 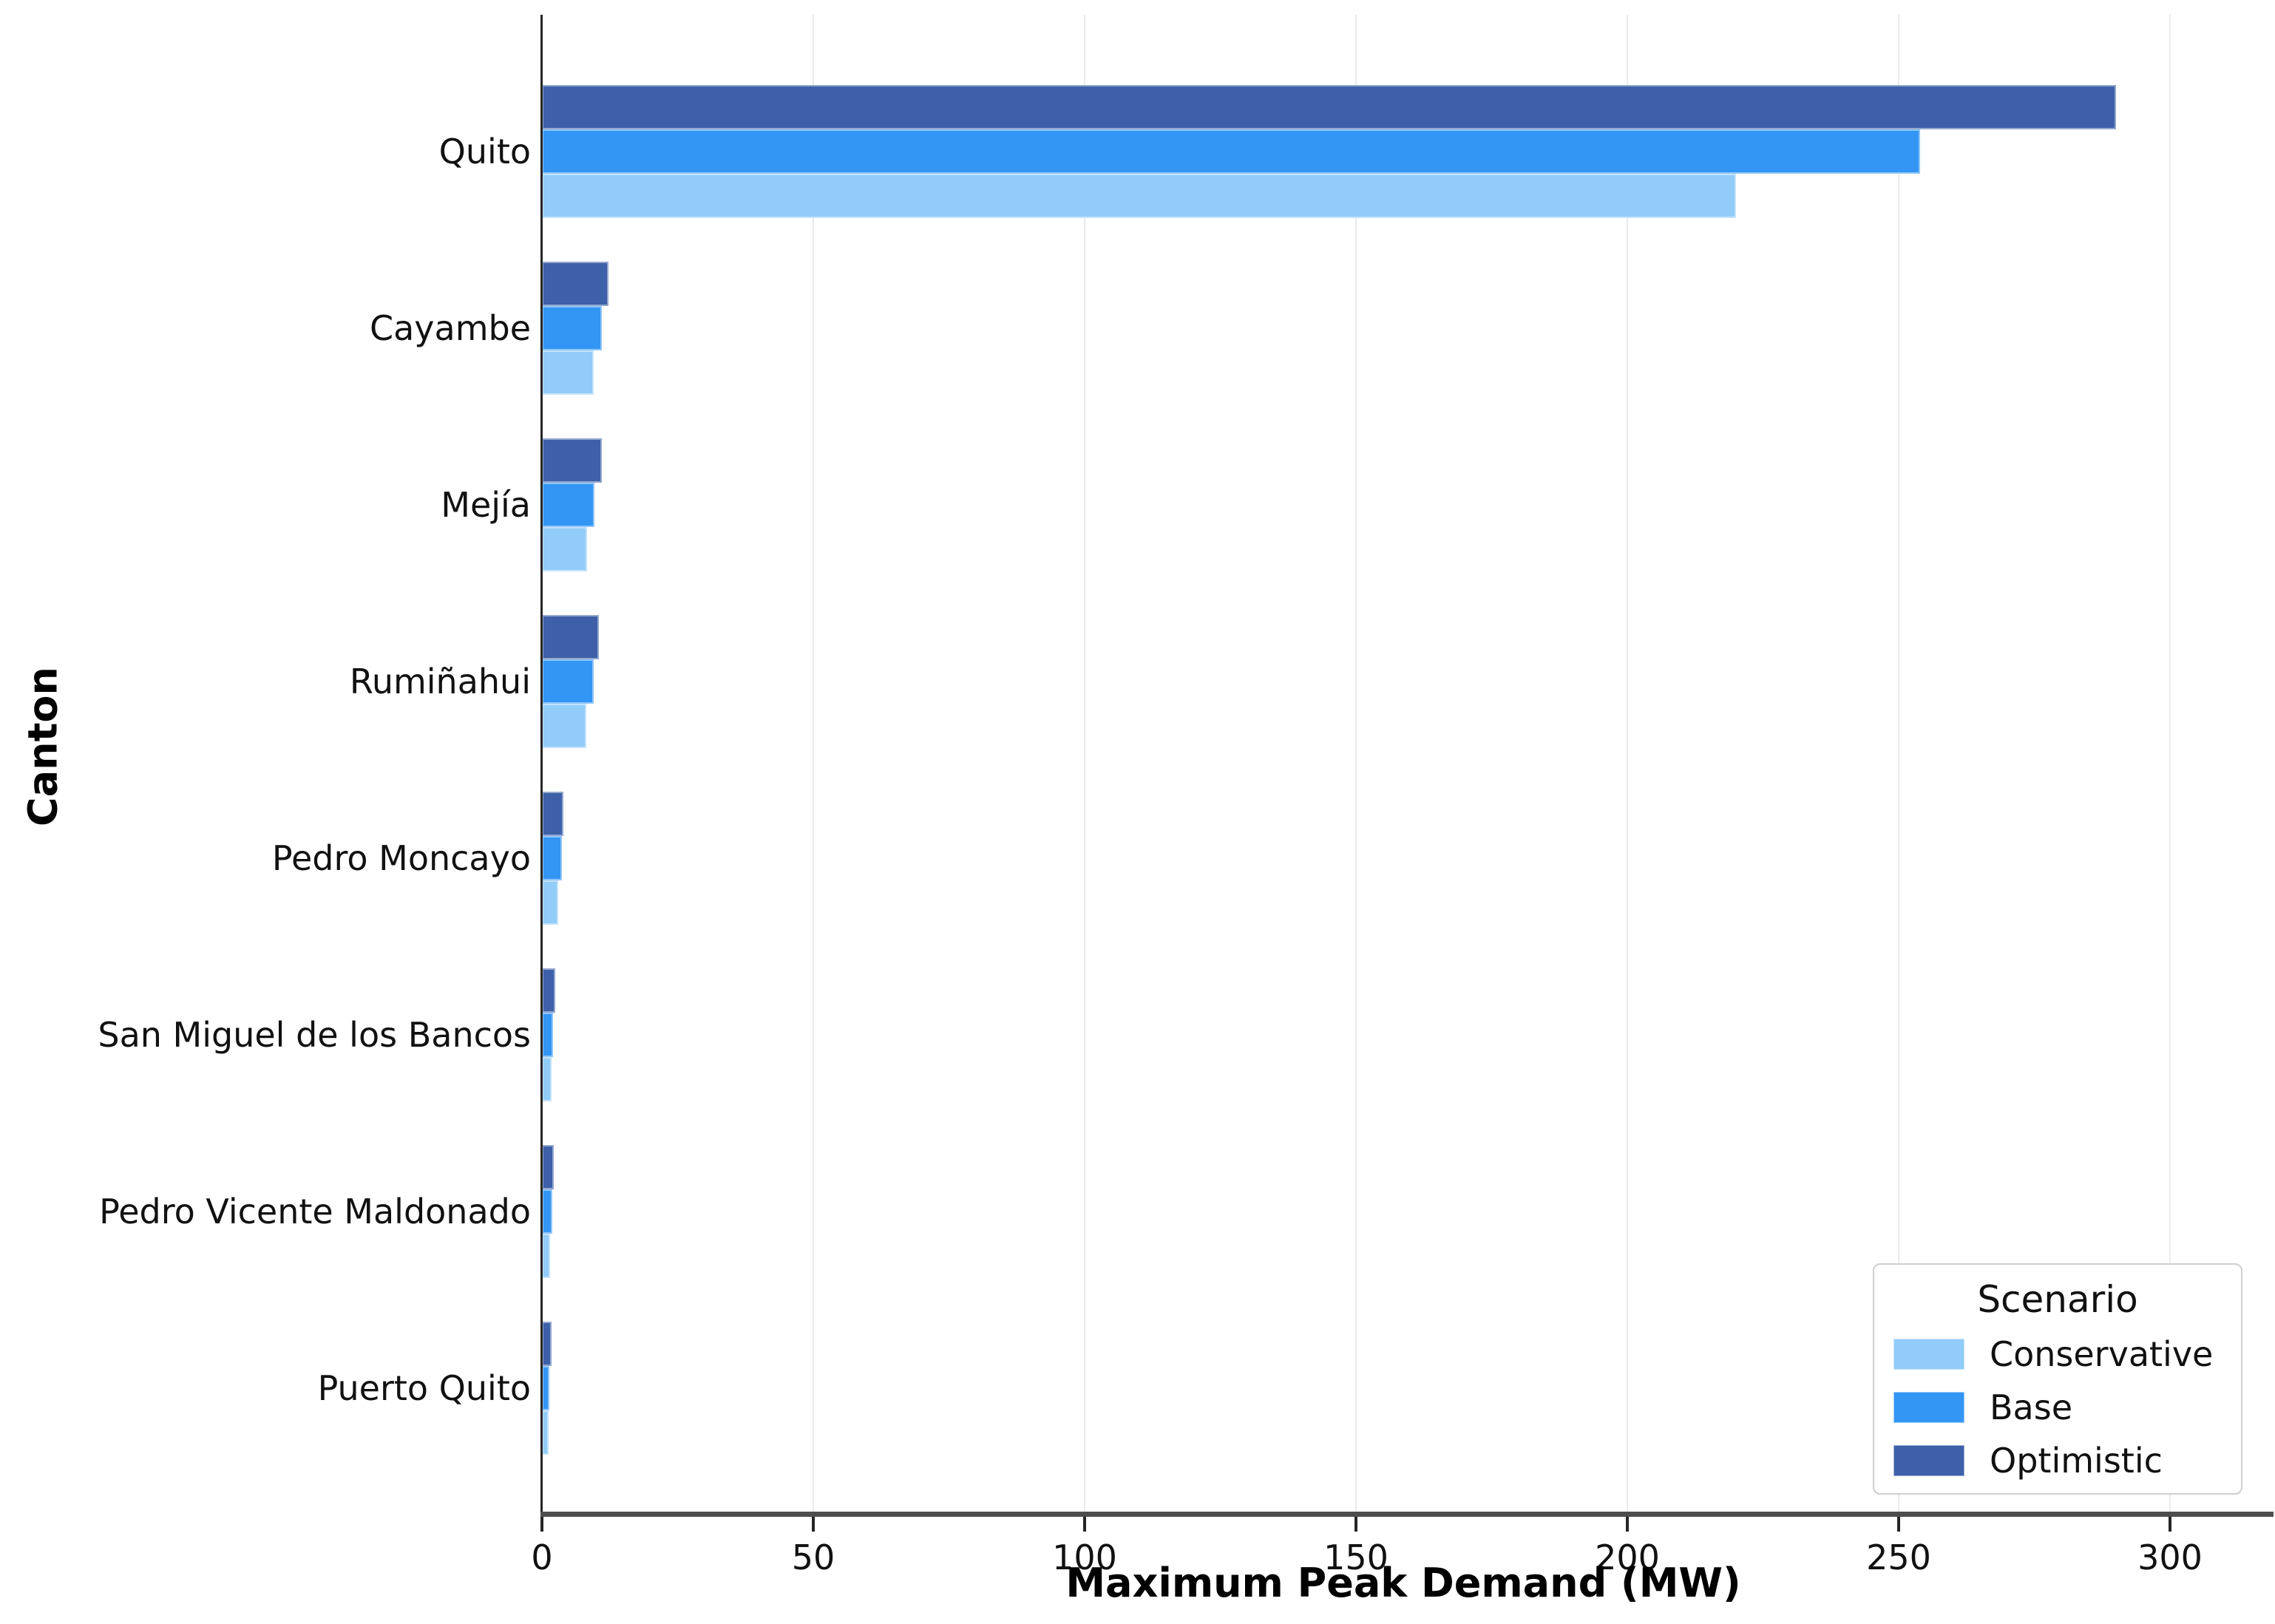 I want to click on x-tick-label: 250, so click(x=1898, y=1557).